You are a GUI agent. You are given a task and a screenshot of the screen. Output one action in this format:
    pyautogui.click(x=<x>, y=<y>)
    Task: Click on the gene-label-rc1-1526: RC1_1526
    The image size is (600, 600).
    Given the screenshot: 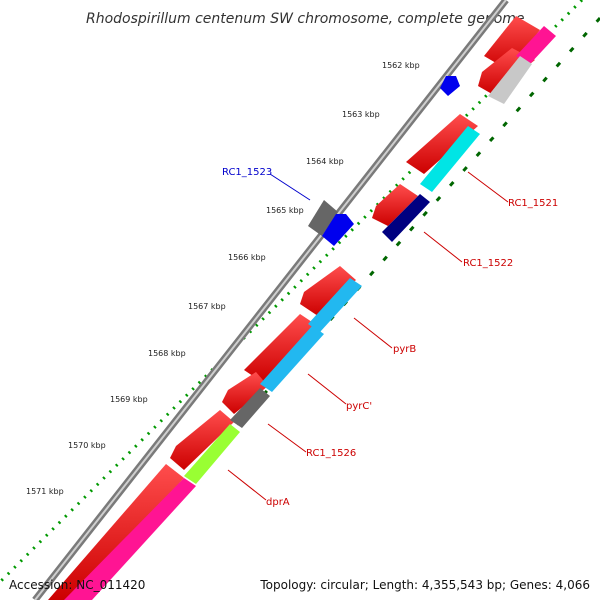 What is the action you would take?
    pyautogui.click(x=331, y=453)
    